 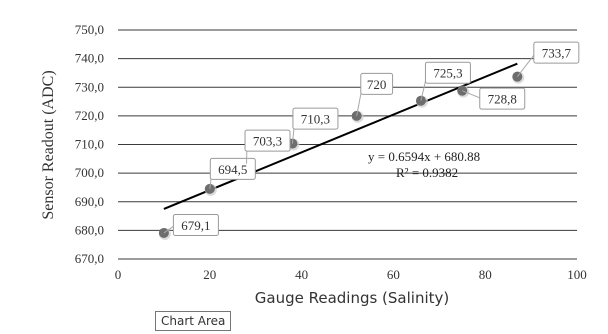 I want to click on x-tick-label: 100, so click(x=577, y=274).